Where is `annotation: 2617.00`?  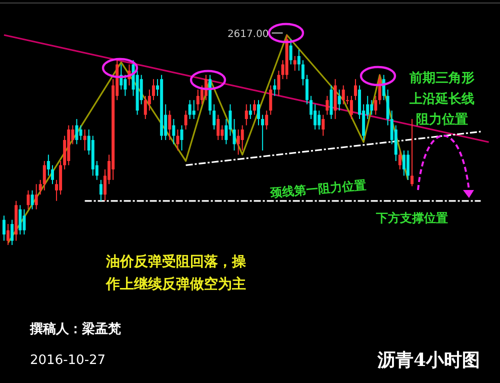
annotation: 2617.00 is located at coordinates (248, 34).